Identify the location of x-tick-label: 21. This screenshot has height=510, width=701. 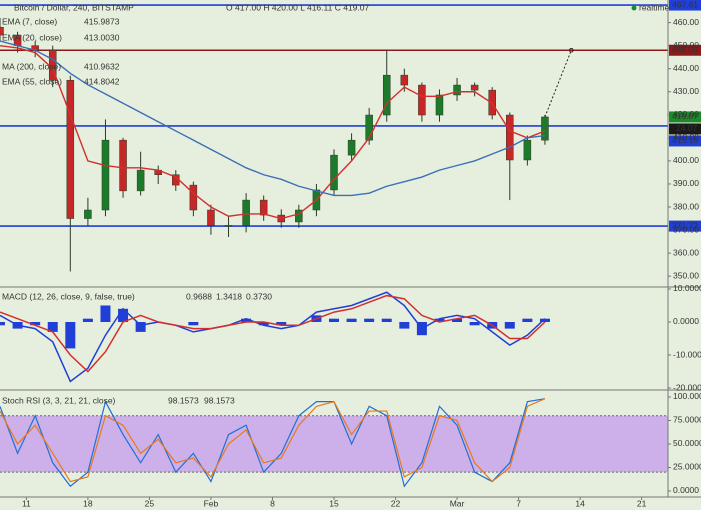
(642, 503).